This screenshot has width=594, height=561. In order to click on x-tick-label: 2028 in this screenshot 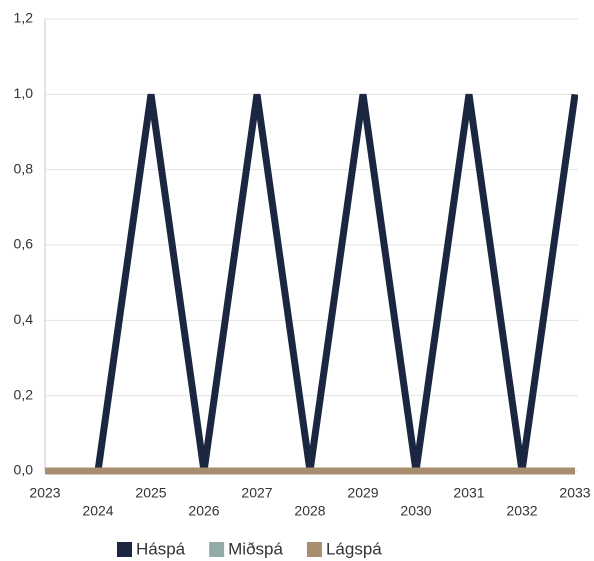, I will do `click(309, 511)`.